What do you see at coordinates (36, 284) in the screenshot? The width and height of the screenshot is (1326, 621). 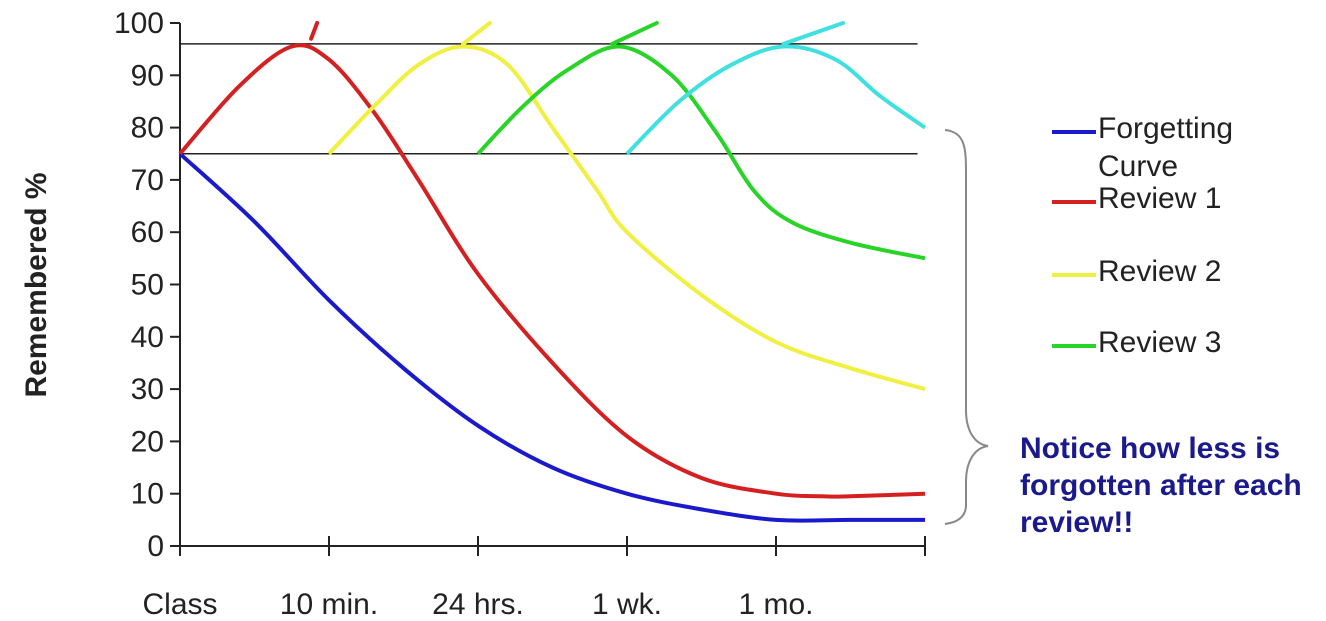 I see `y-axis-label: Remembered %` at bounding box center [36, 284].